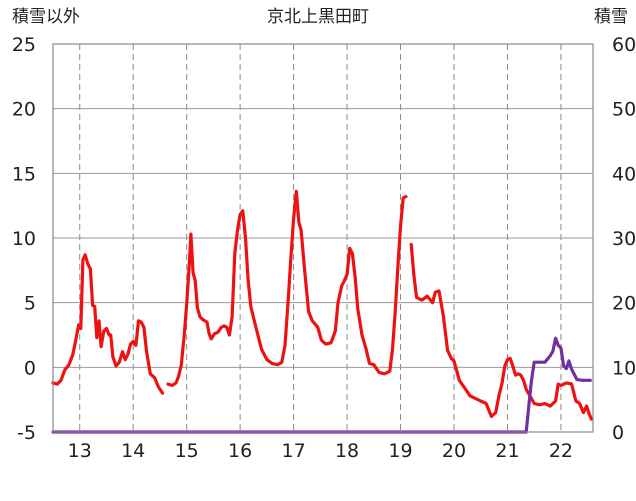  Describe the element at coordinates (454, 451) in the screenshot. I see `x-tick-label: 20` at that location.